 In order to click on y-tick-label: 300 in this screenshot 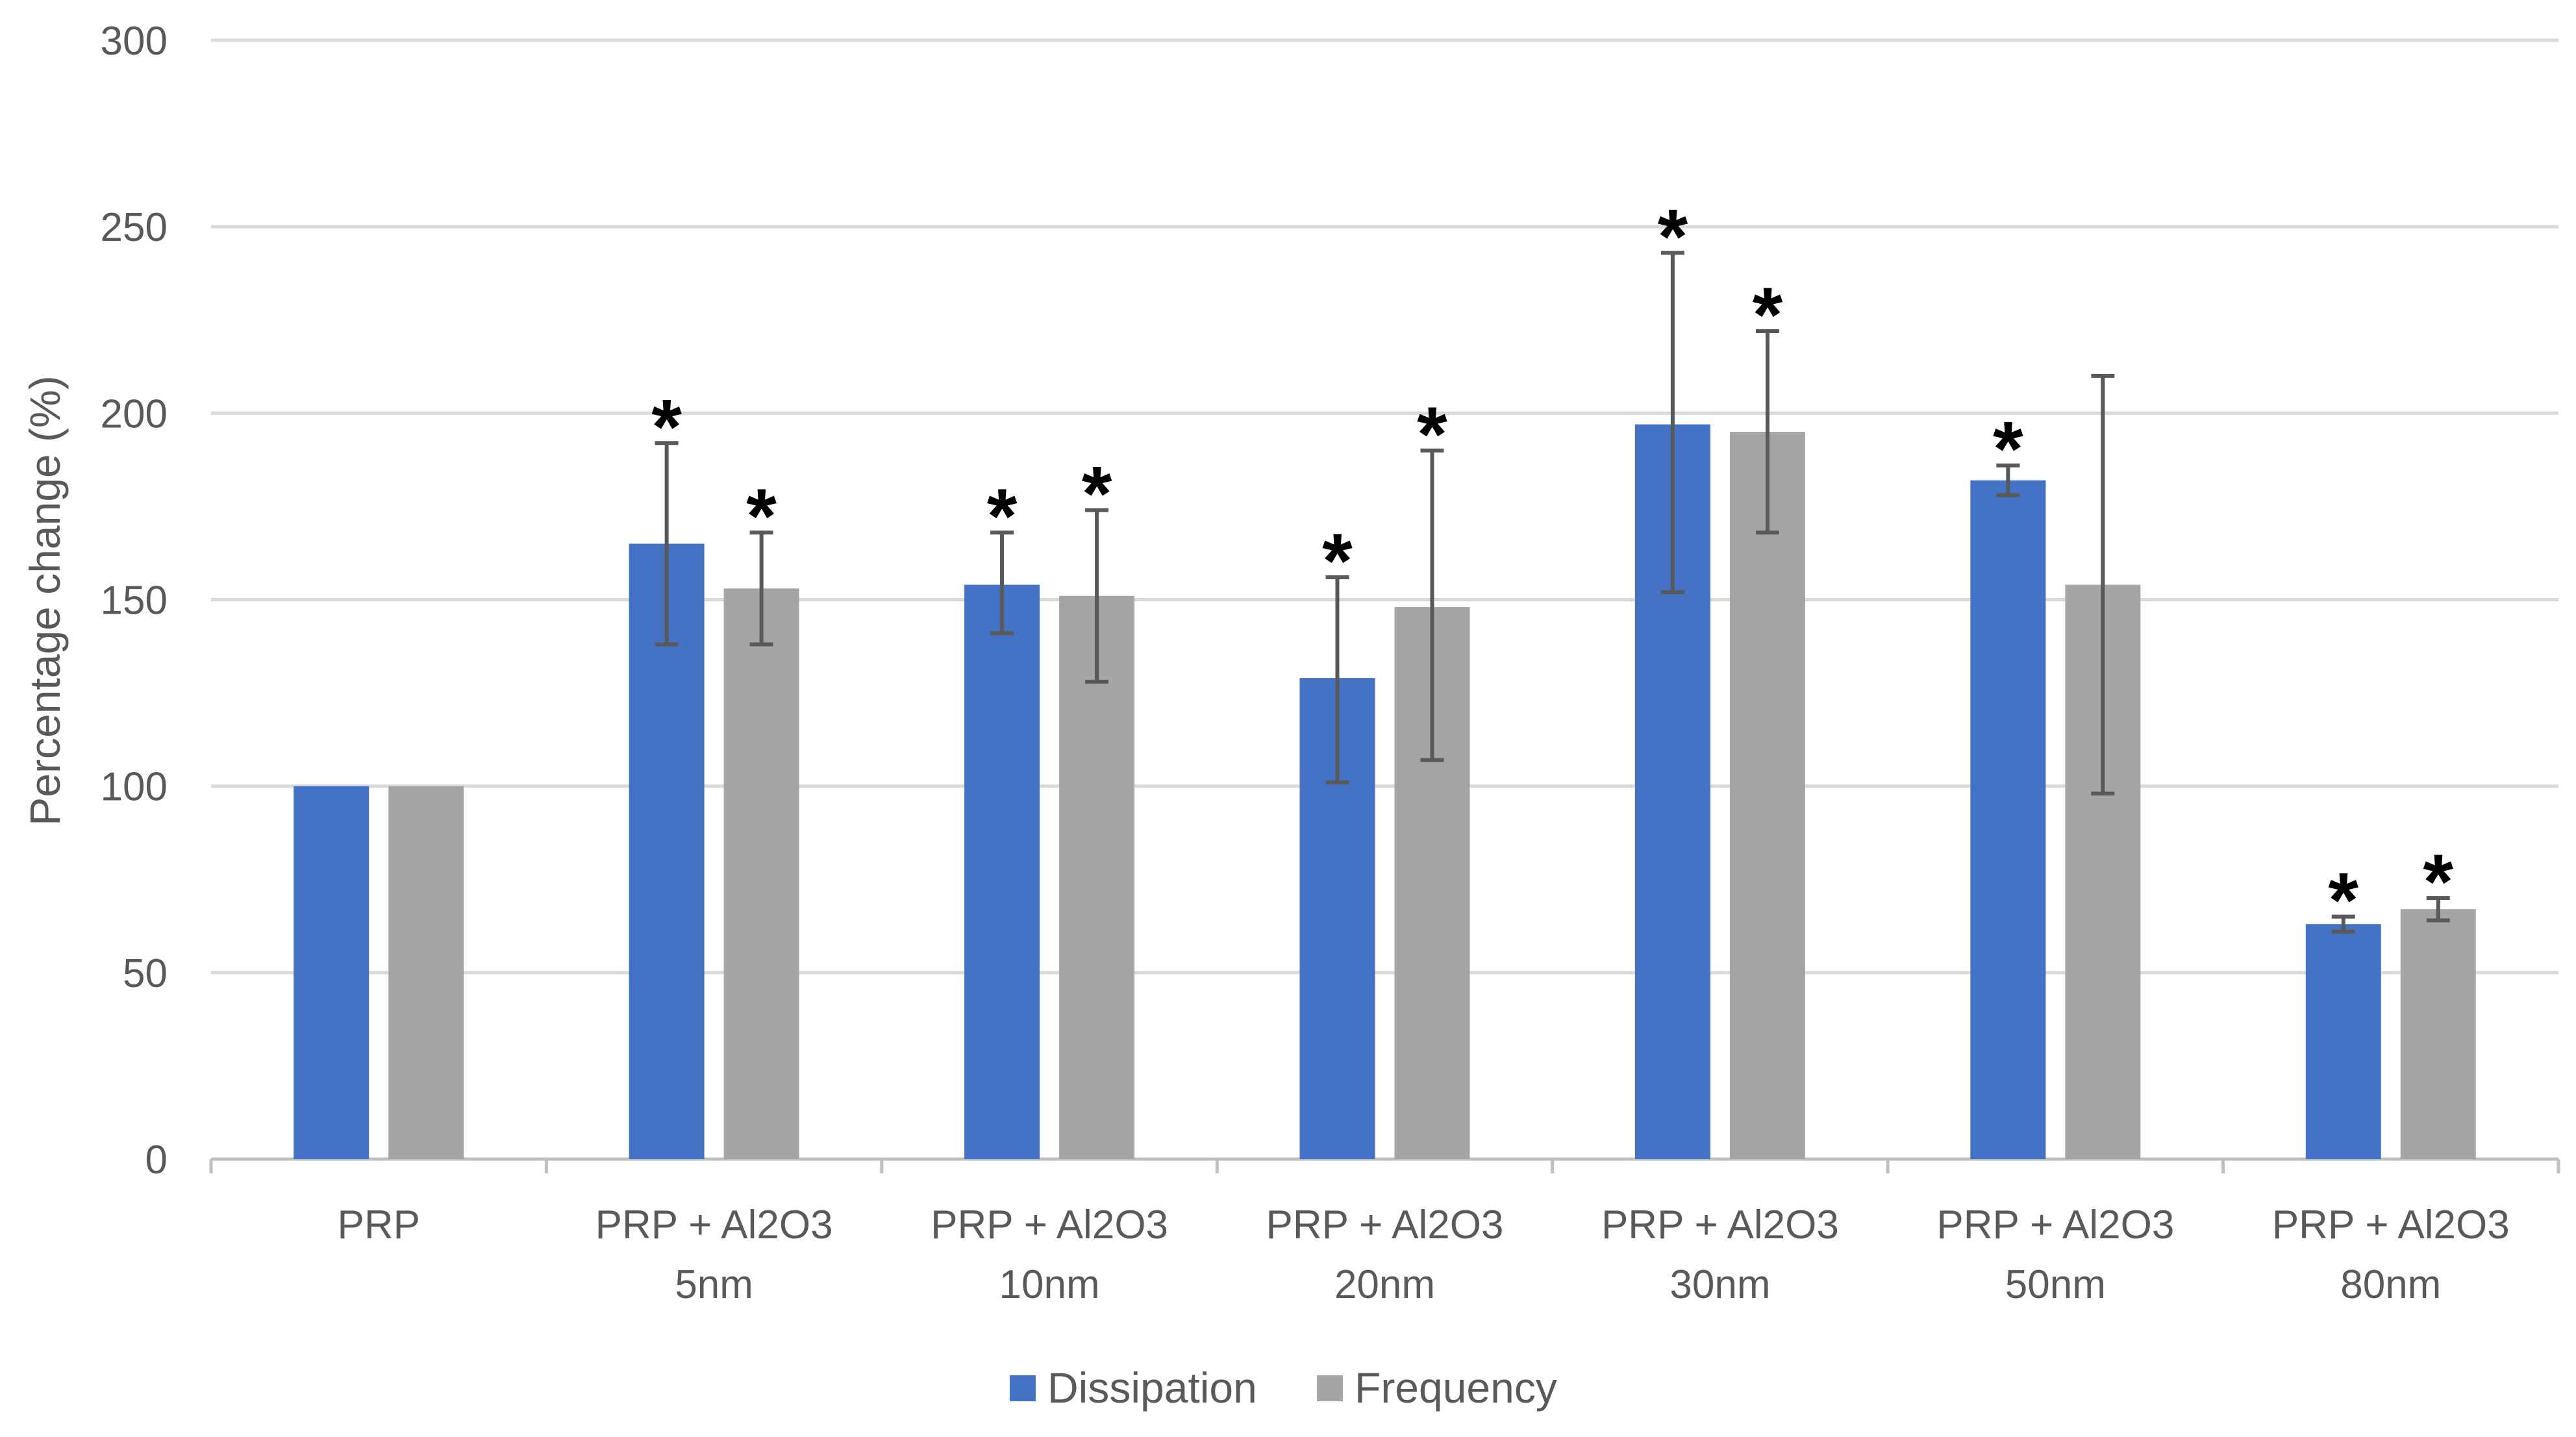, I will do `click(134, 42)`.